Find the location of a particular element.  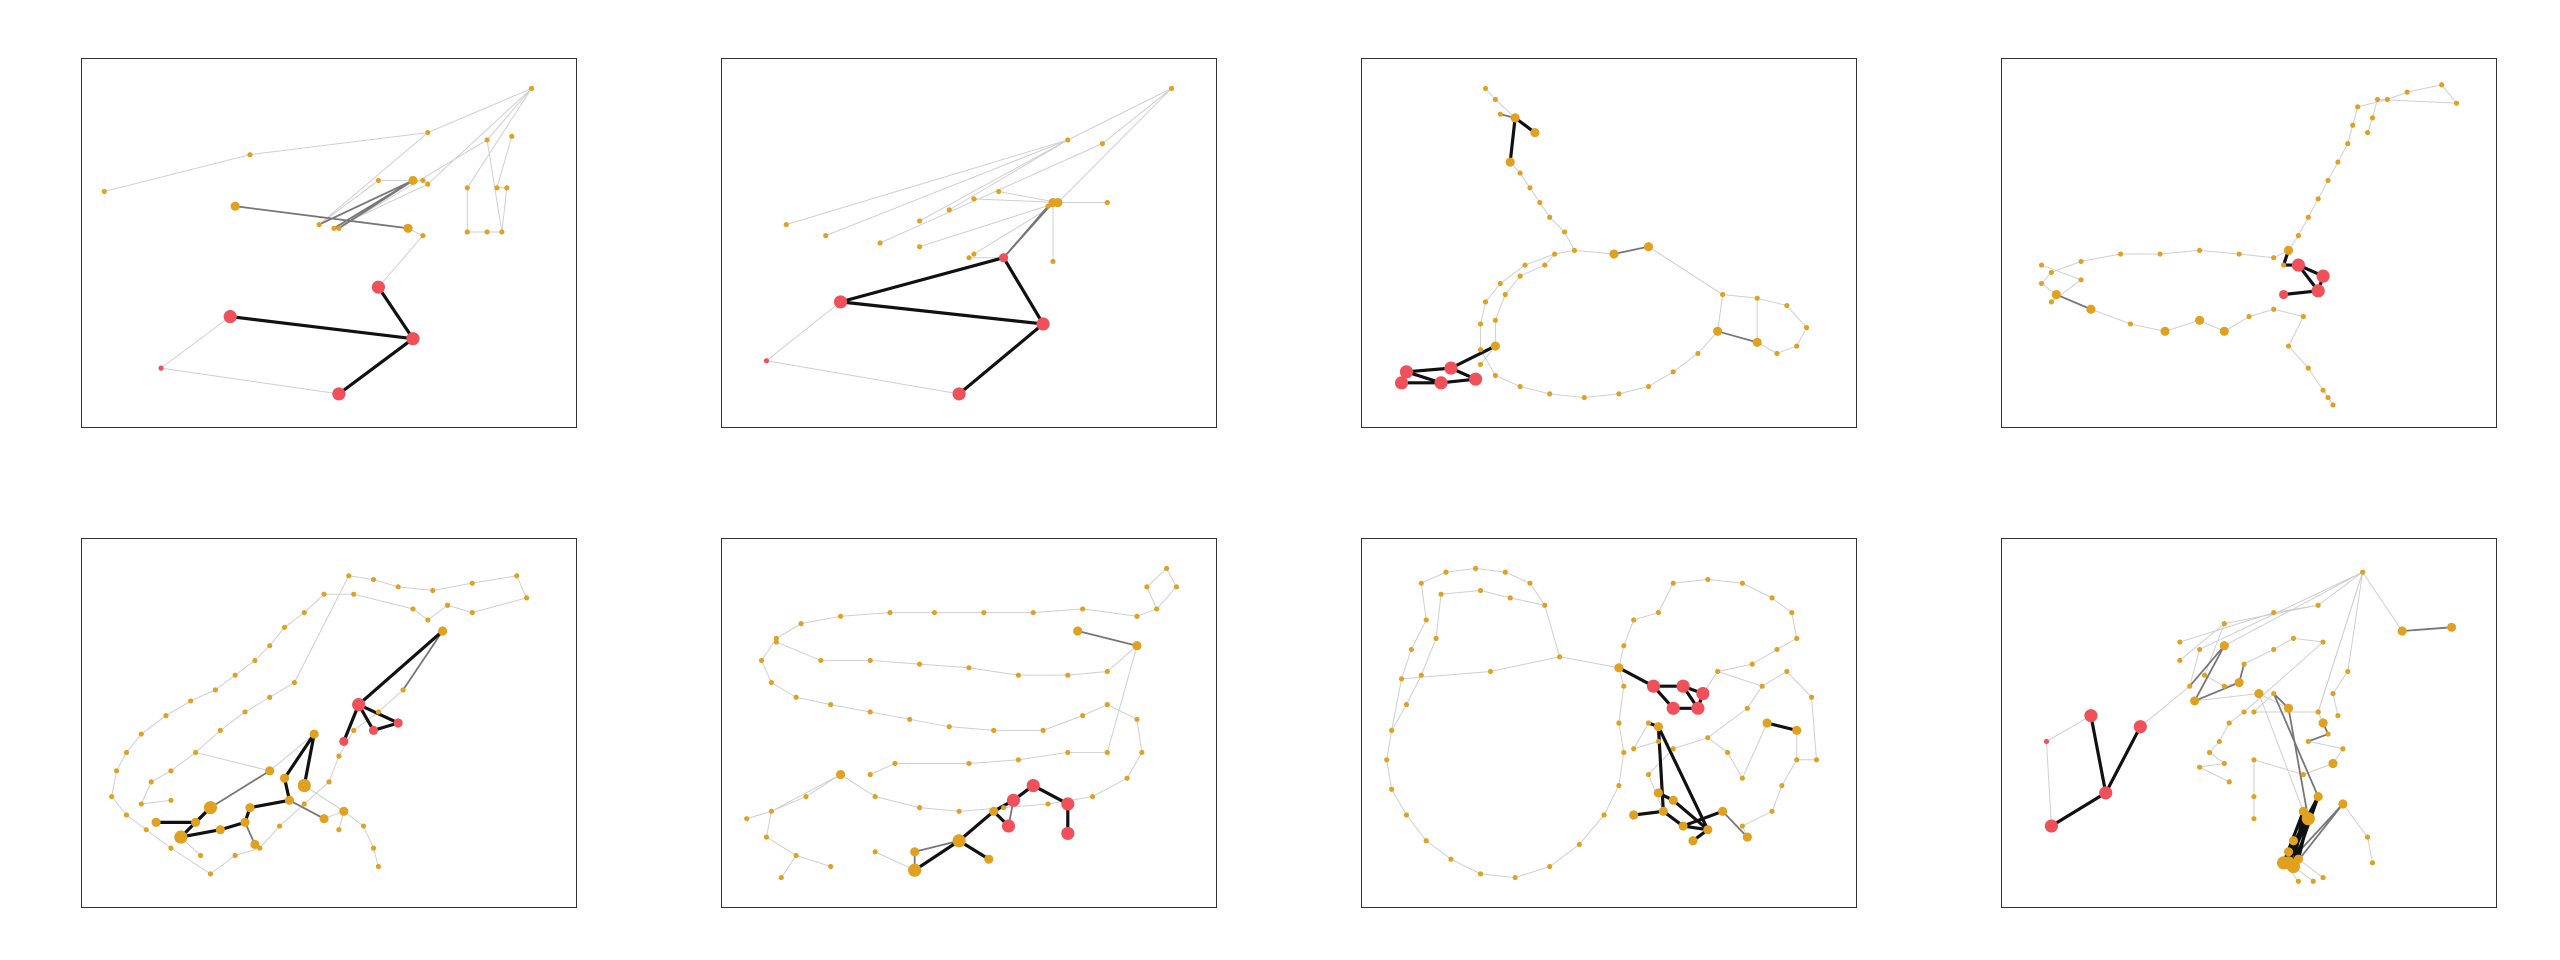

node-layer is located at coordinates (1602, 723).